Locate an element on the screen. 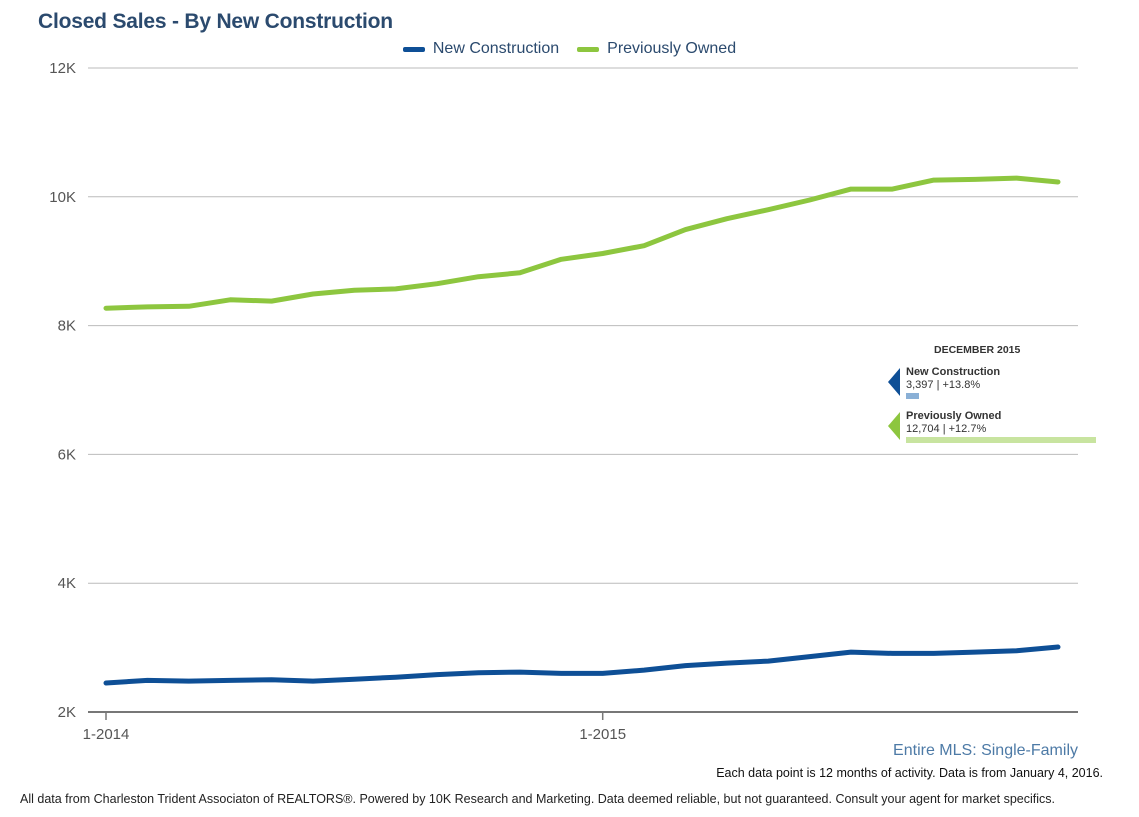 The height and width of the screenshot is (817, 1139). callout-item-new-construction: New Construction 3,397 | +13.8% is located at coordinates (993, 383).